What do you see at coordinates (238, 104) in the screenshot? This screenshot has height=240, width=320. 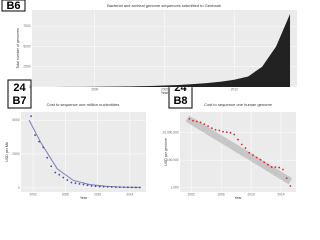 I see `chart-title: Cost to sequence one human genome` at bounding box center [238, 104].